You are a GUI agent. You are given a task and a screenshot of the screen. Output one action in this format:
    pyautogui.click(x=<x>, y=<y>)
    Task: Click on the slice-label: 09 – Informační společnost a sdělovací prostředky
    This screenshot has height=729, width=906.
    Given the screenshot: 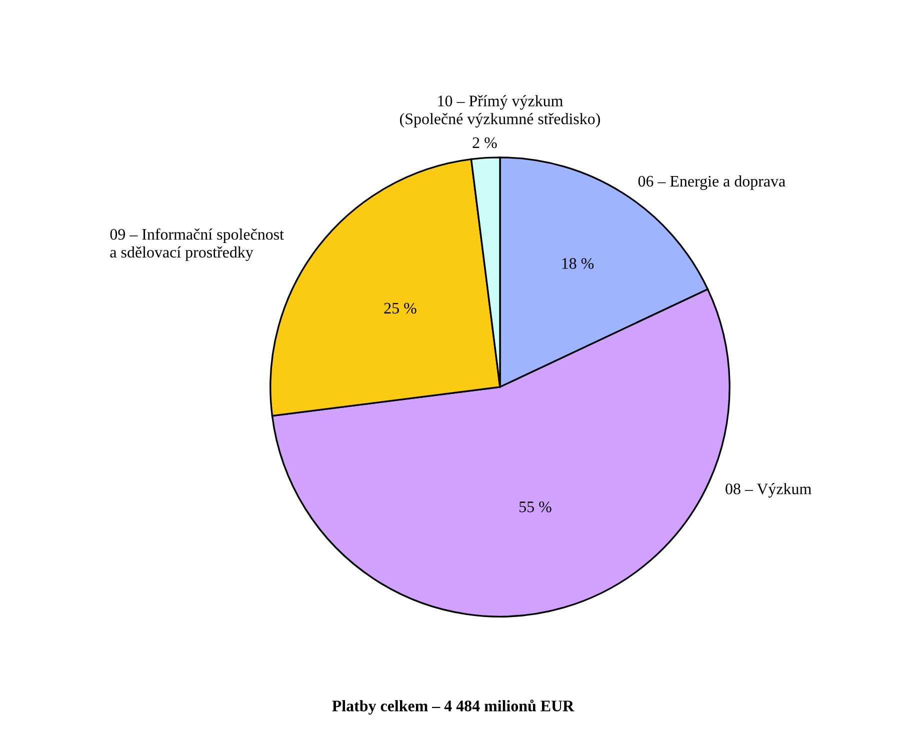 What is the action you would take?
    pyautogui.click(x=197, y=244)
    